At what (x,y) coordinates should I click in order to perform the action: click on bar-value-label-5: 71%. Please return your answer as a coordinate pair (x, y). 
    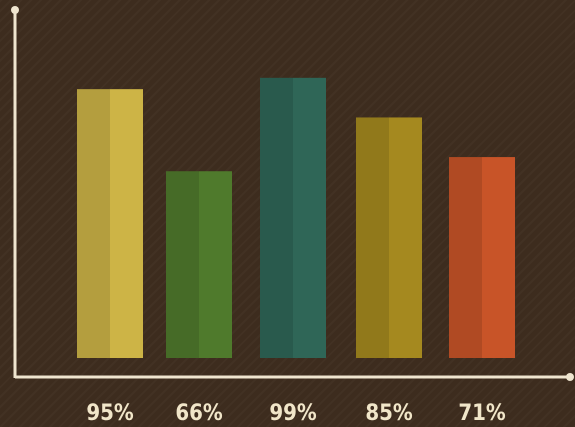
    Looking at the image, I should click on (482, 413).